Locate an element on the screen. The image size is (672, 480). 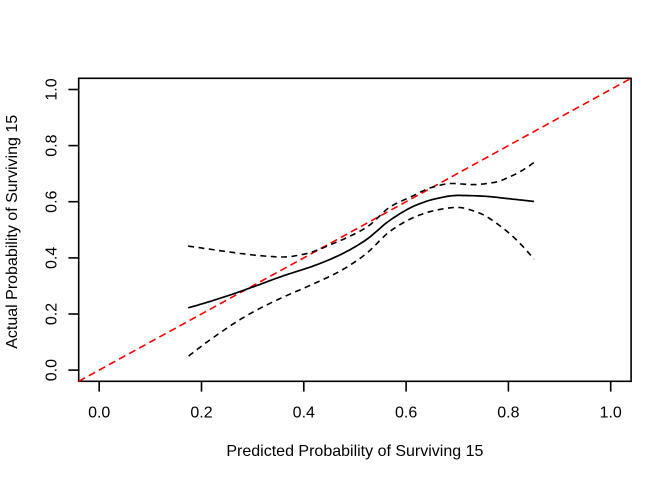
svg-text:Actual Probability of Survivin: Actual Probability of Surviving 15 is located at coordinates (12, 232).